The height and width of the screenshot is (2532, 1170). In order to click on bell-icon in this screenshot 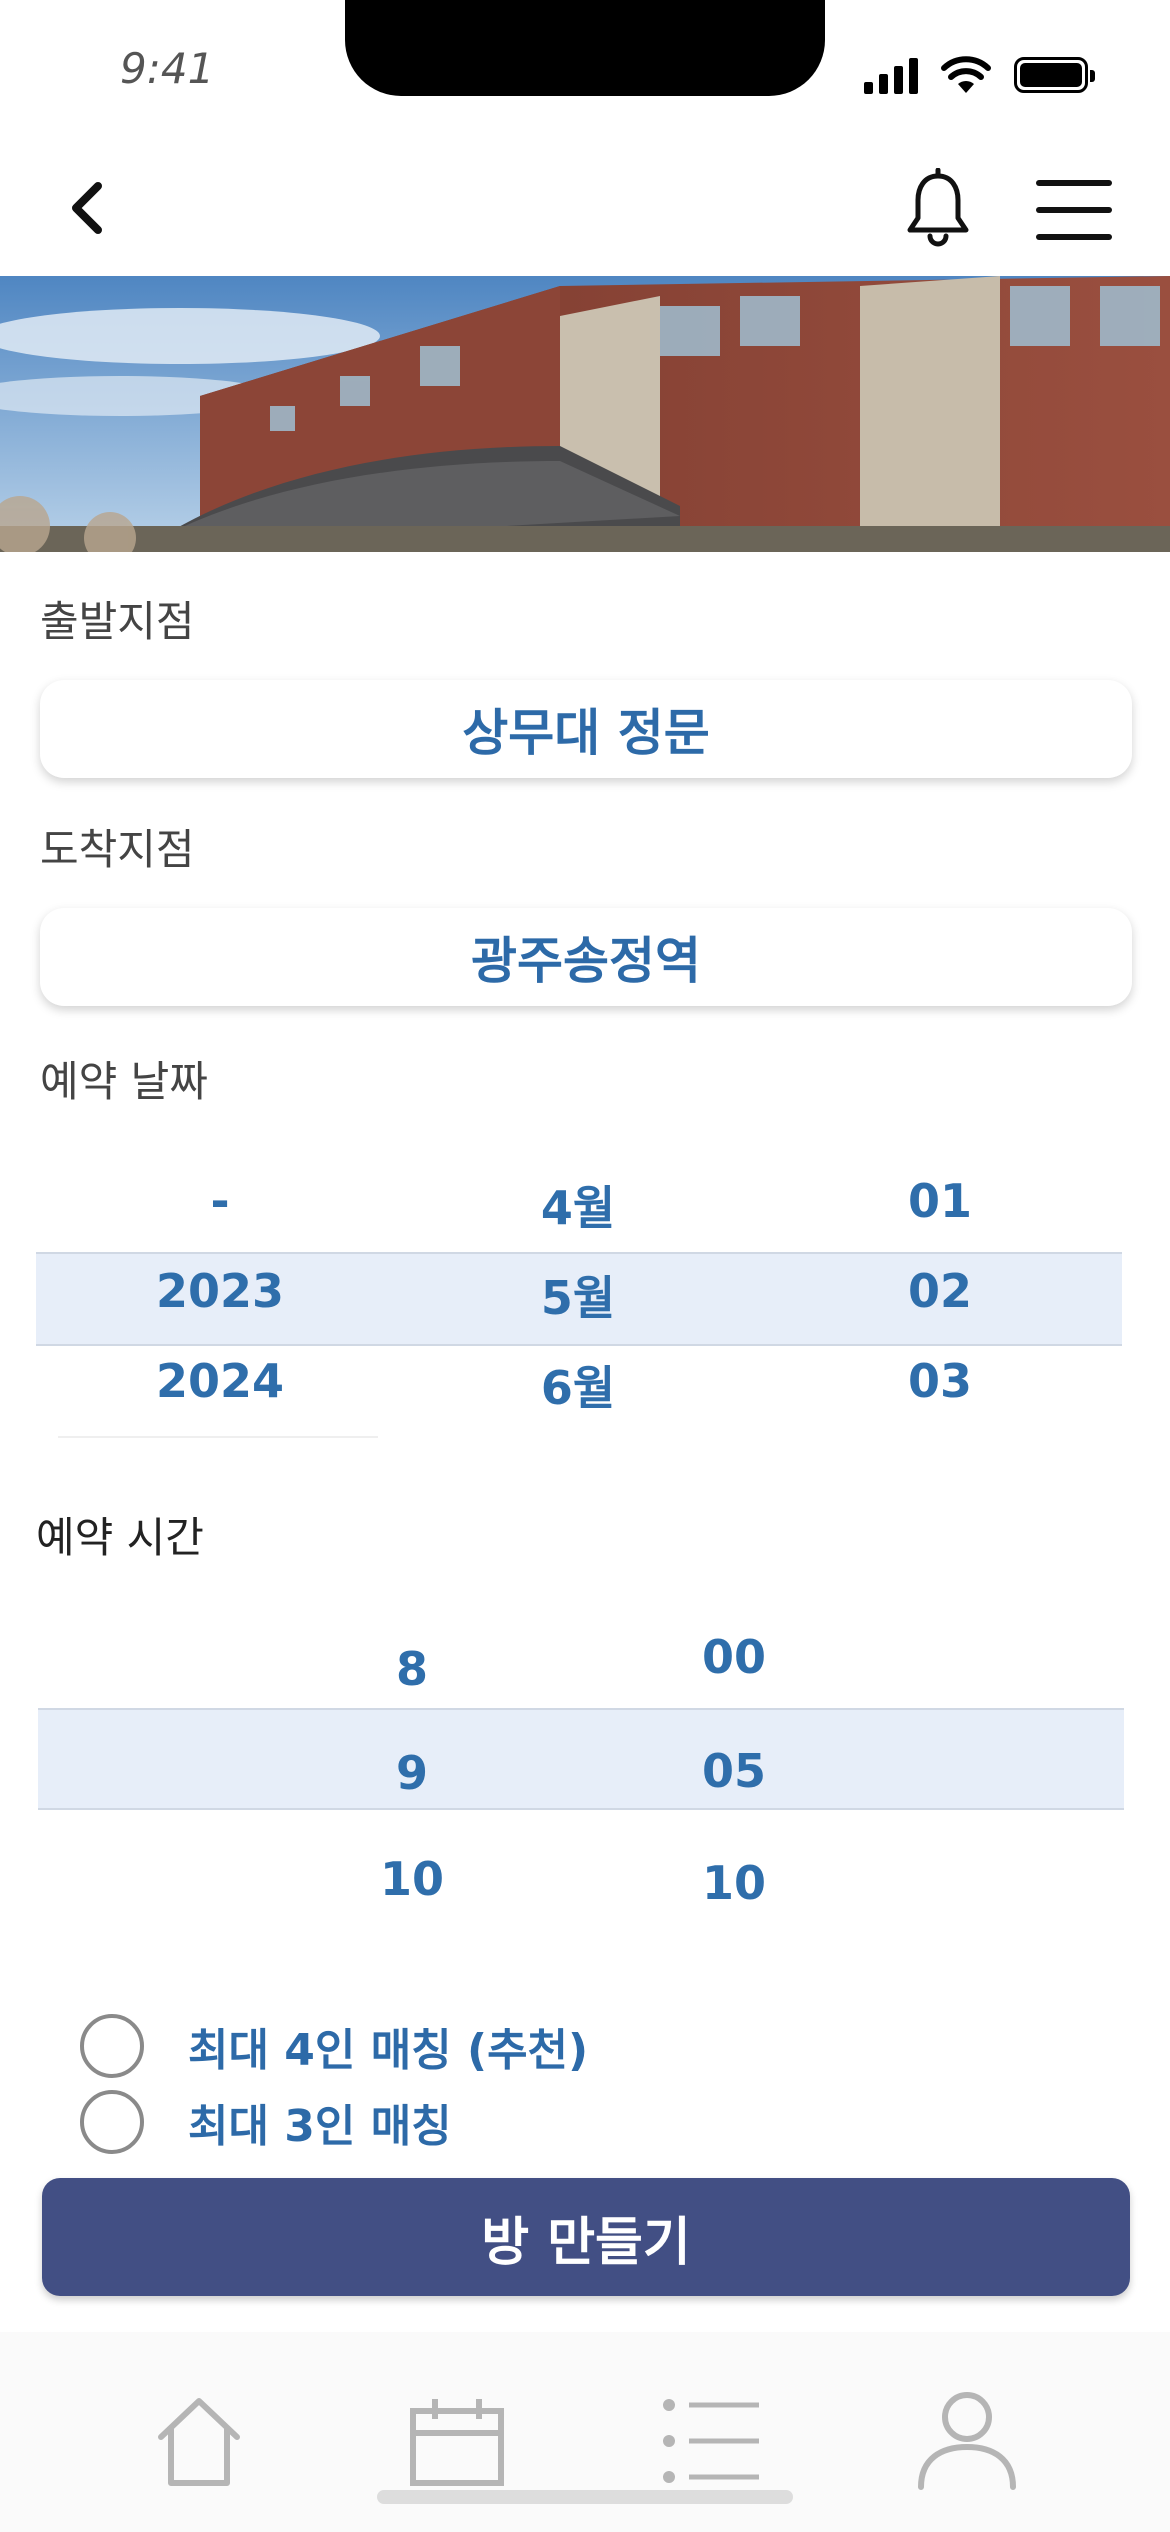, I will do `click(938, 207)`.